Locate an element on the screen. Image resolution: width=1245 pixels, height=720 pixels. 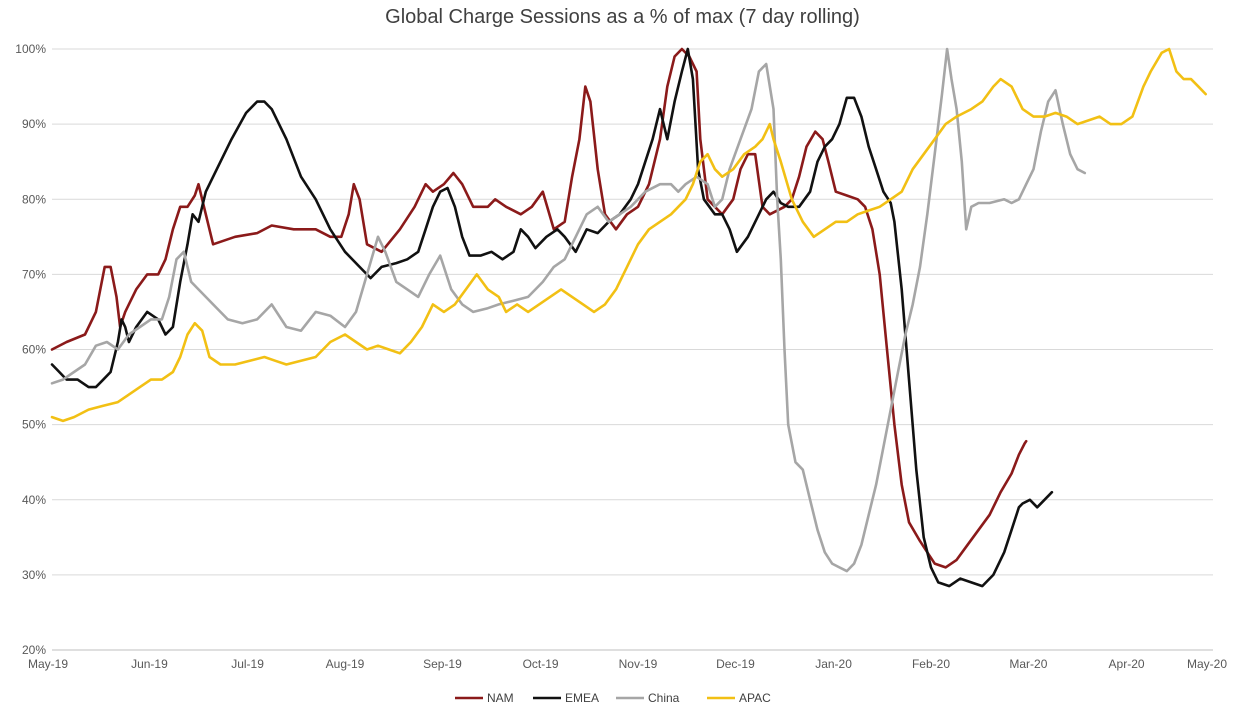
x-tick-label: Jun-19 is located at coordinates (149, 664).